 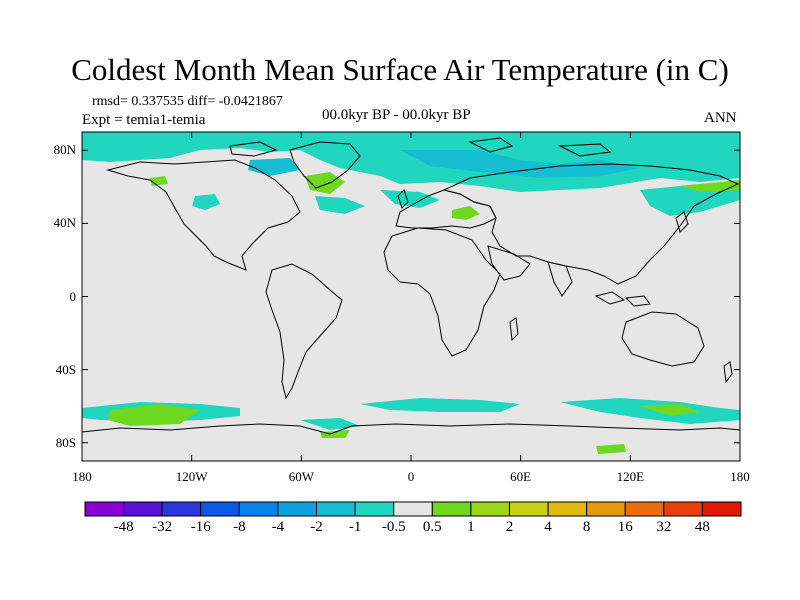 What do you see at coordinates (200, 527) in the screenshot?
I see `colorbar-label: -16` at bounding box center [200, 527].